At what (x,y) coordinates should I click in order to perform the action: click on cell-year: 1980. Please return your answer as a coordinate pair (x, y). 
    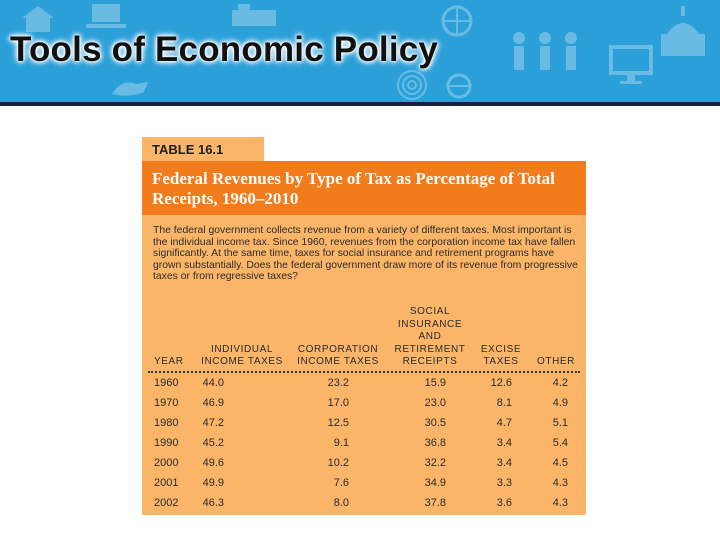
    Looking at the image, I should click on (166, 423).